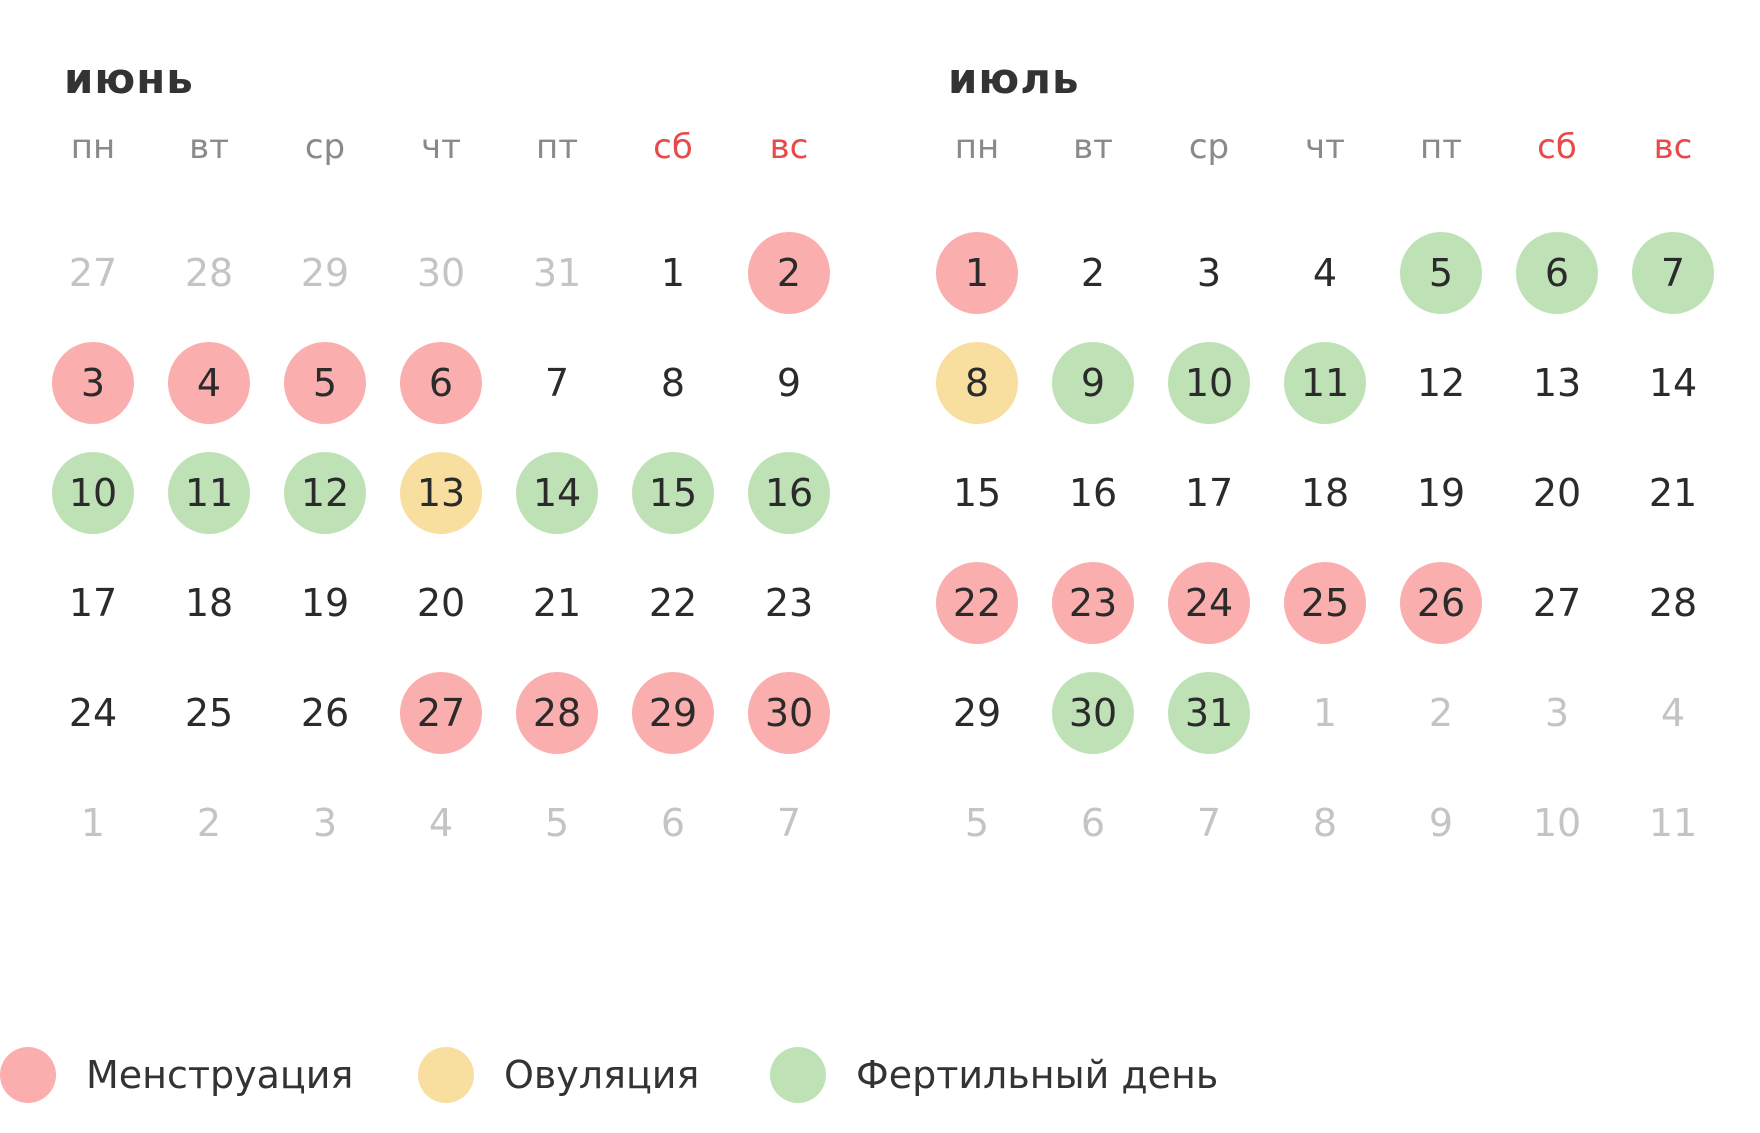 The height and width of the screenshot is (1133, 1760). I want to click on day-cell: 22, so click(673, 603).